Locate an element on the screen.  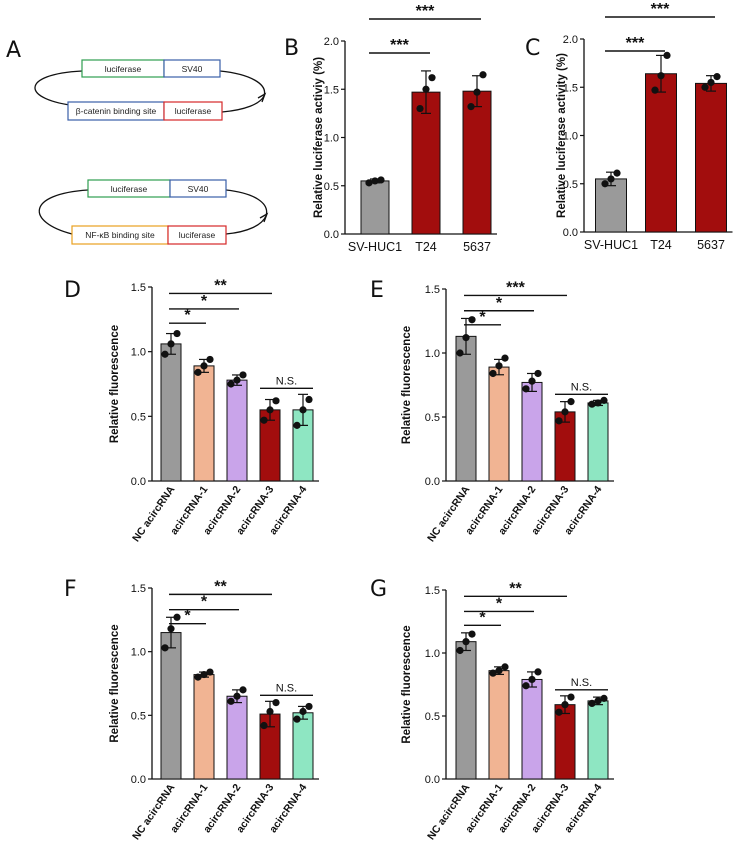
y-tick-label: 2.0 is located at coordinates (570, 40).